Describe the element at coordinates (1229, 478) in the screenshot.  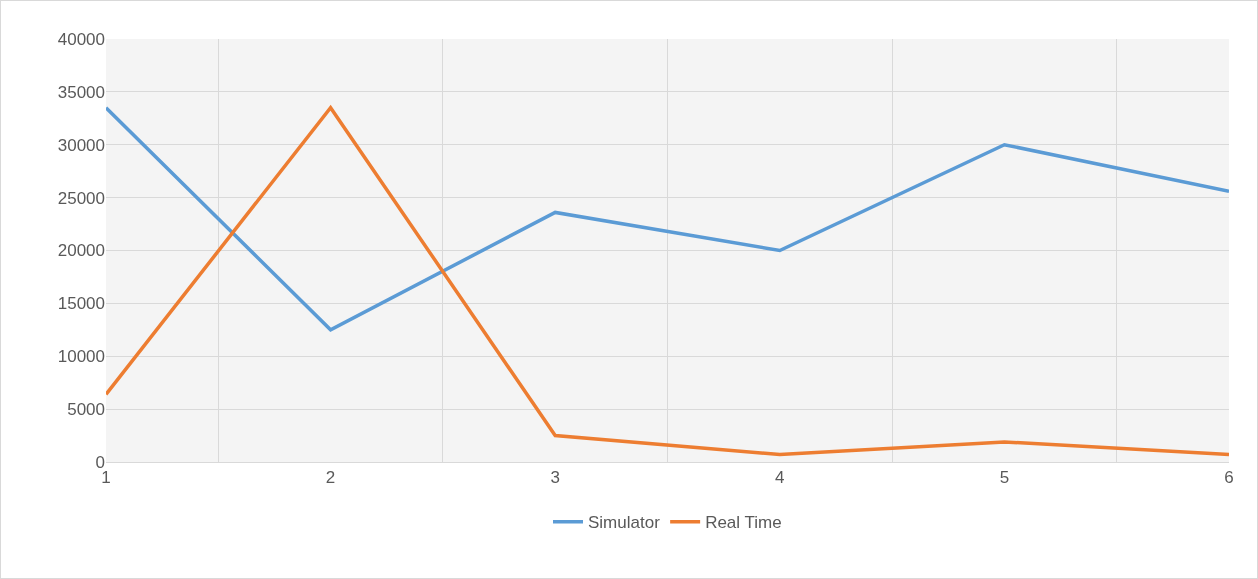
I see `x-tick-label: 6` at that location.